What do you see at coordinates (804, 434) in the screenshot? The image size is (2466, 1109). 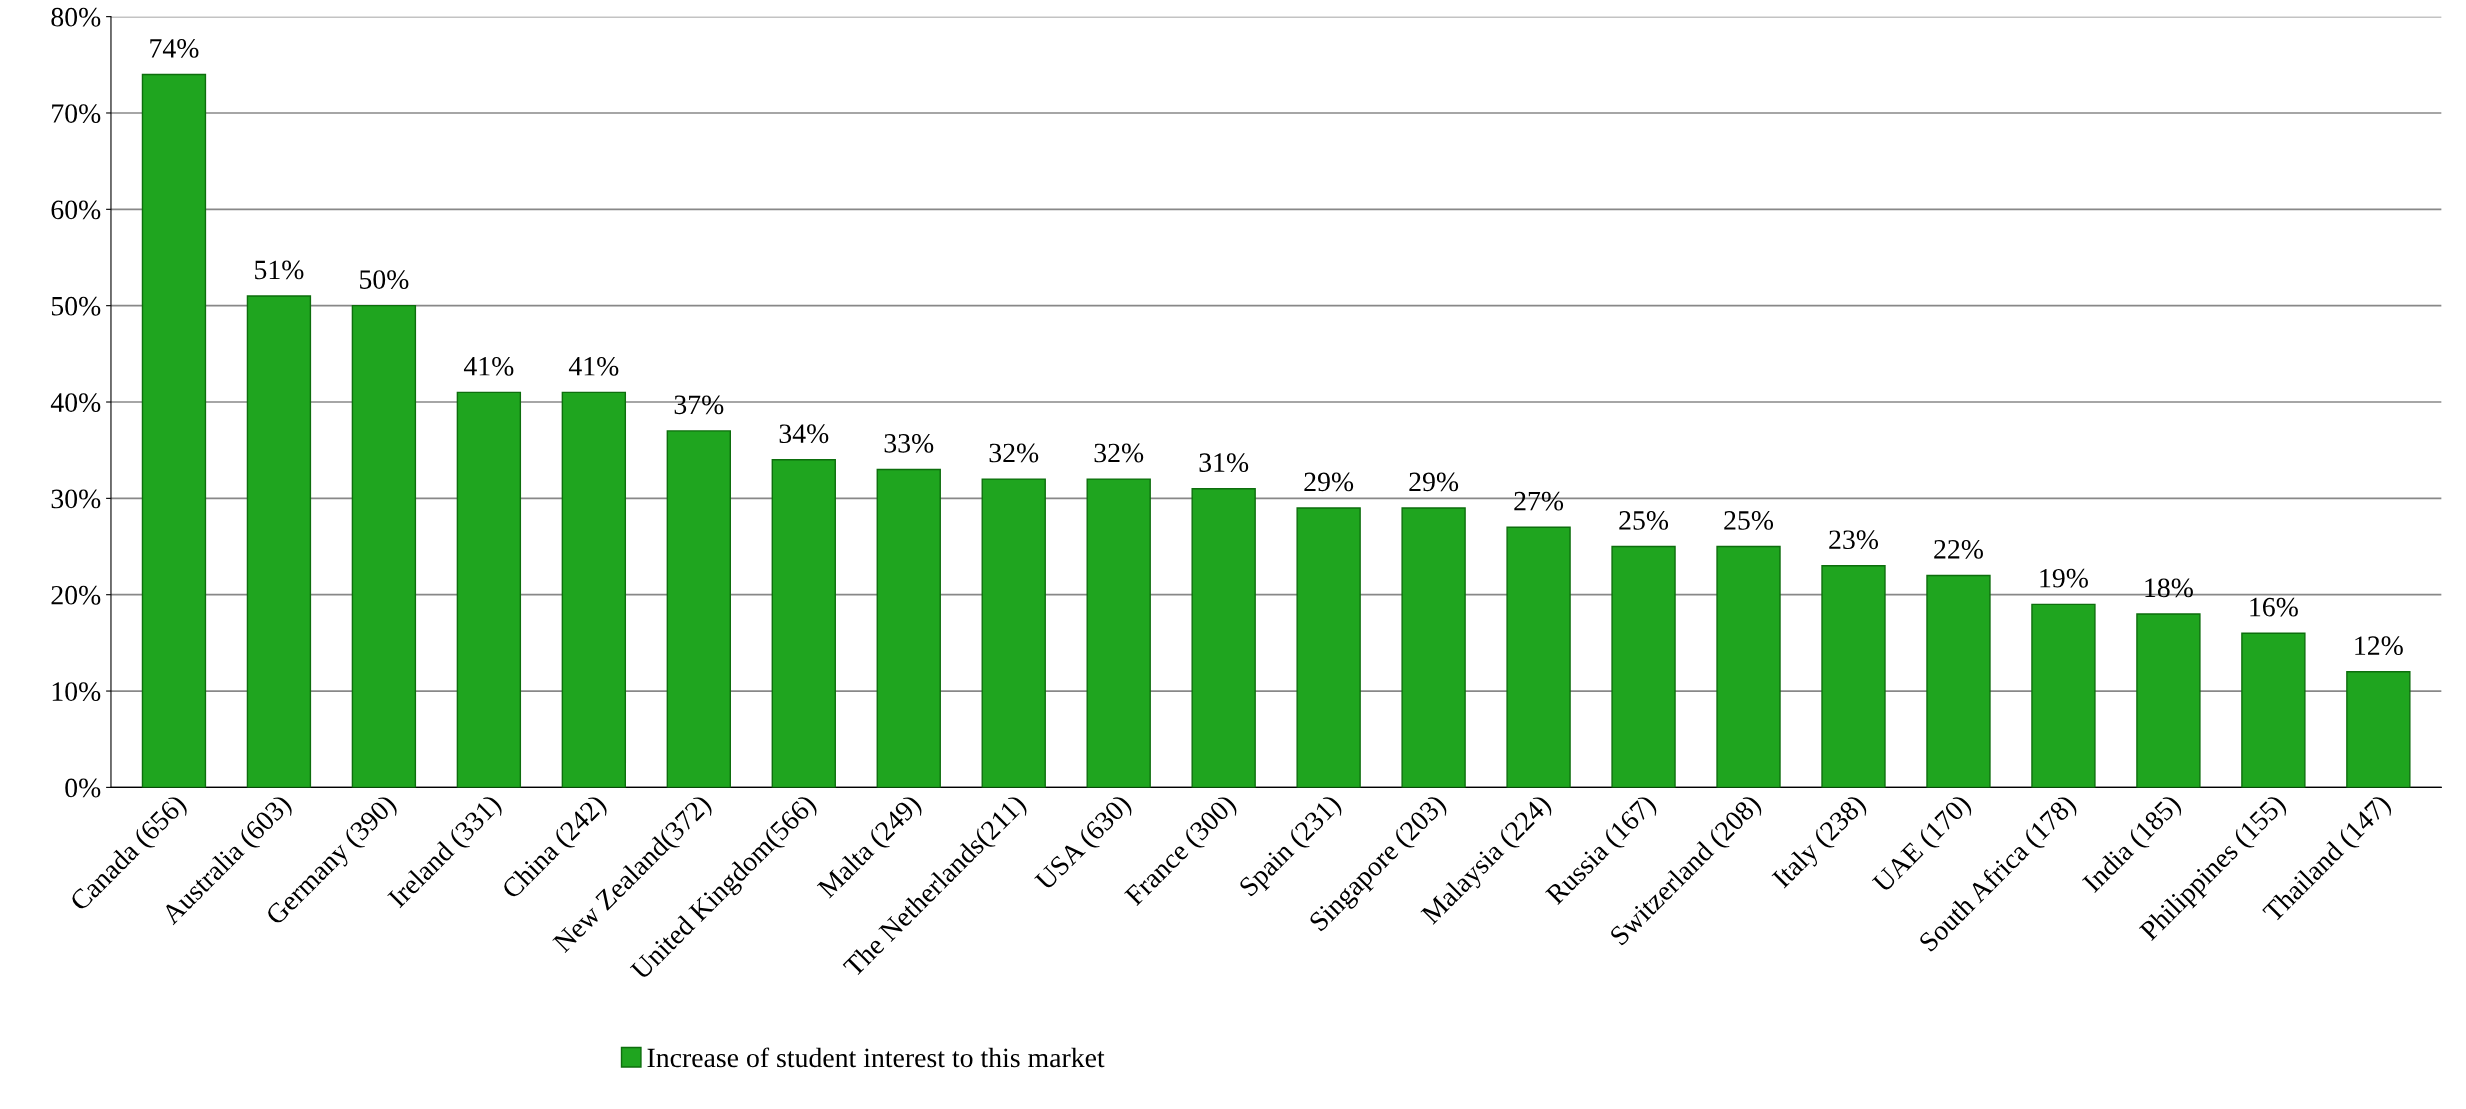 I see `data-label: 34%` at bounding box center [804, 434].